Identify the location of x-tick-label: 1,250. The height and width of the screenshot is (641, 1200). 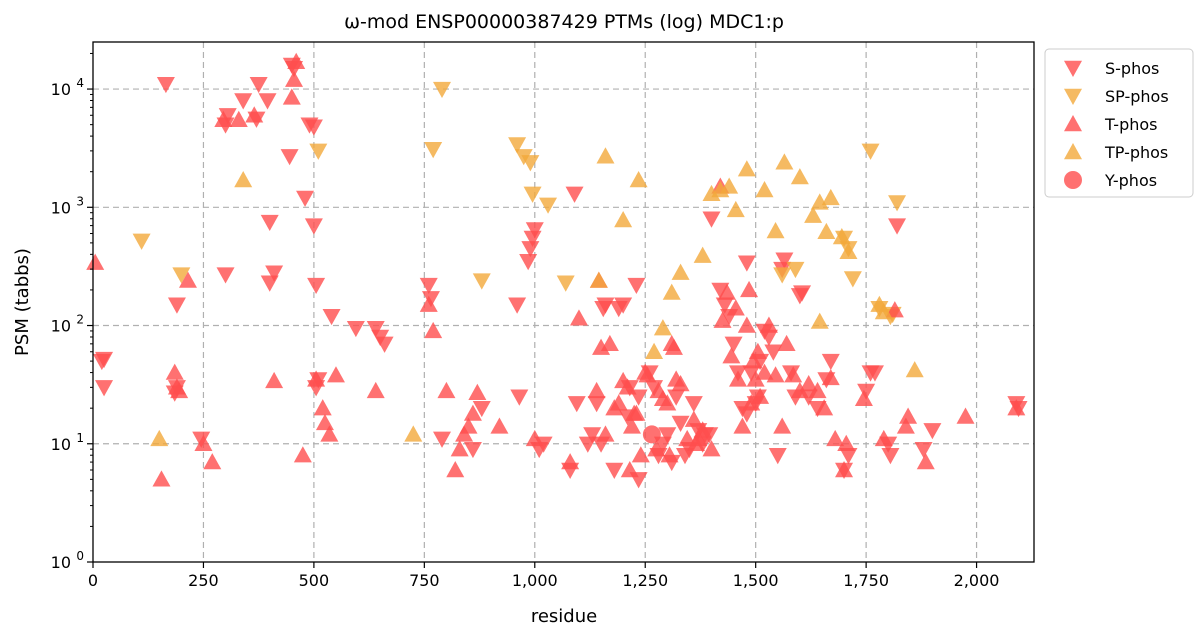
(645, 580).